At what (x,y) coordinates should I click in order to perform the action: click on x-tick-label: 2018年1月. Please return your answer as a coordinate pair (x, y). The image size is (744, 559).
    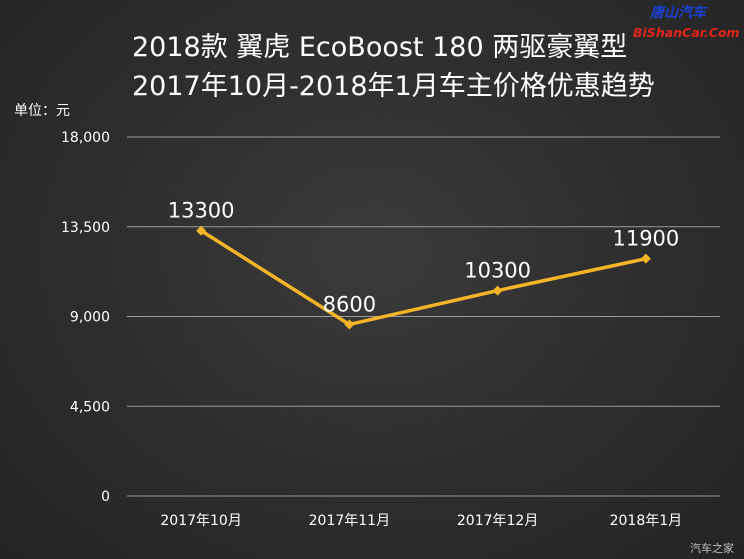
    Looking at the image, I should click on (646, 521).